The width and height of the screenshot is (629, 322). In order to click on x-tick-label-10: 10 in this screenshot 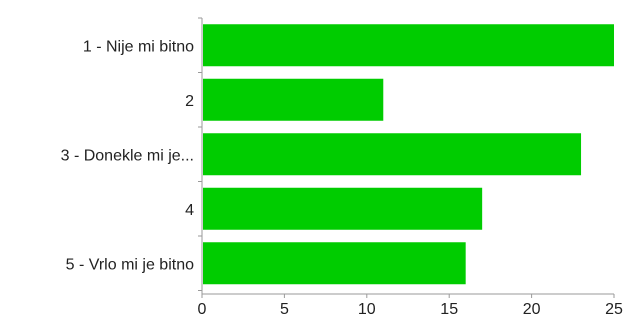, I will do `click(367, 309)`.